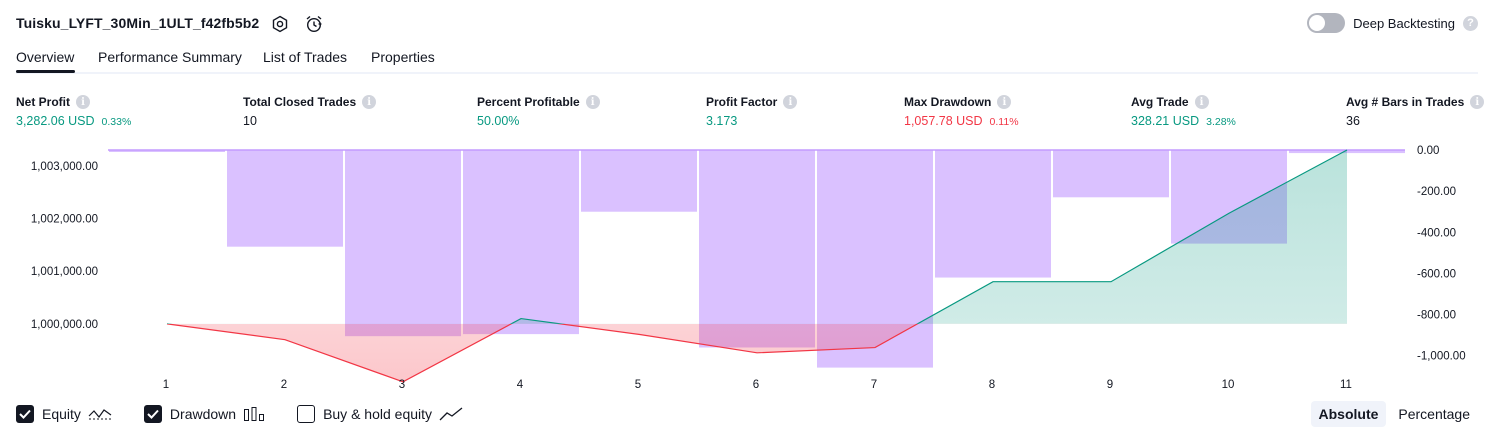 This screenshot has width=1494, height=438. I want to click on metric-label: Total Closed Trades, so click(300, 102).